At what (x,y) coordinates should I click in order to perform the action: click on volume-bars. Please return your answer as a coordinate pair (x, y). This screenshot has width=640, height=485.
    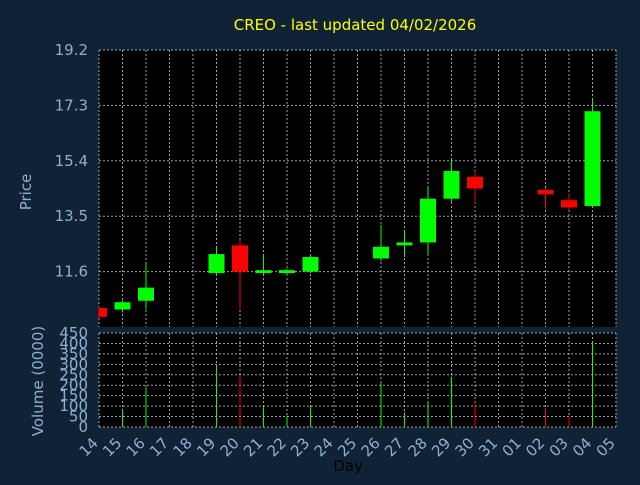
    Looking at the image, I should click on (357, 384).